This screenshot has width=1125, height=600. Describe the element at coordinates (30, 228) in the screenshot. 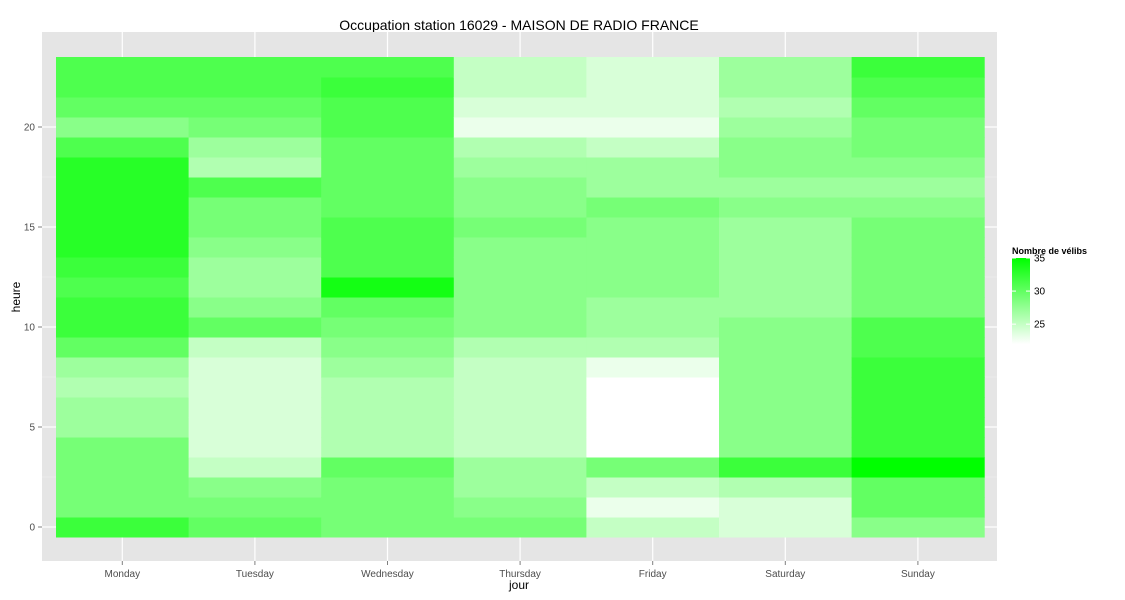

I see `y-tick-label: 15` at that location.